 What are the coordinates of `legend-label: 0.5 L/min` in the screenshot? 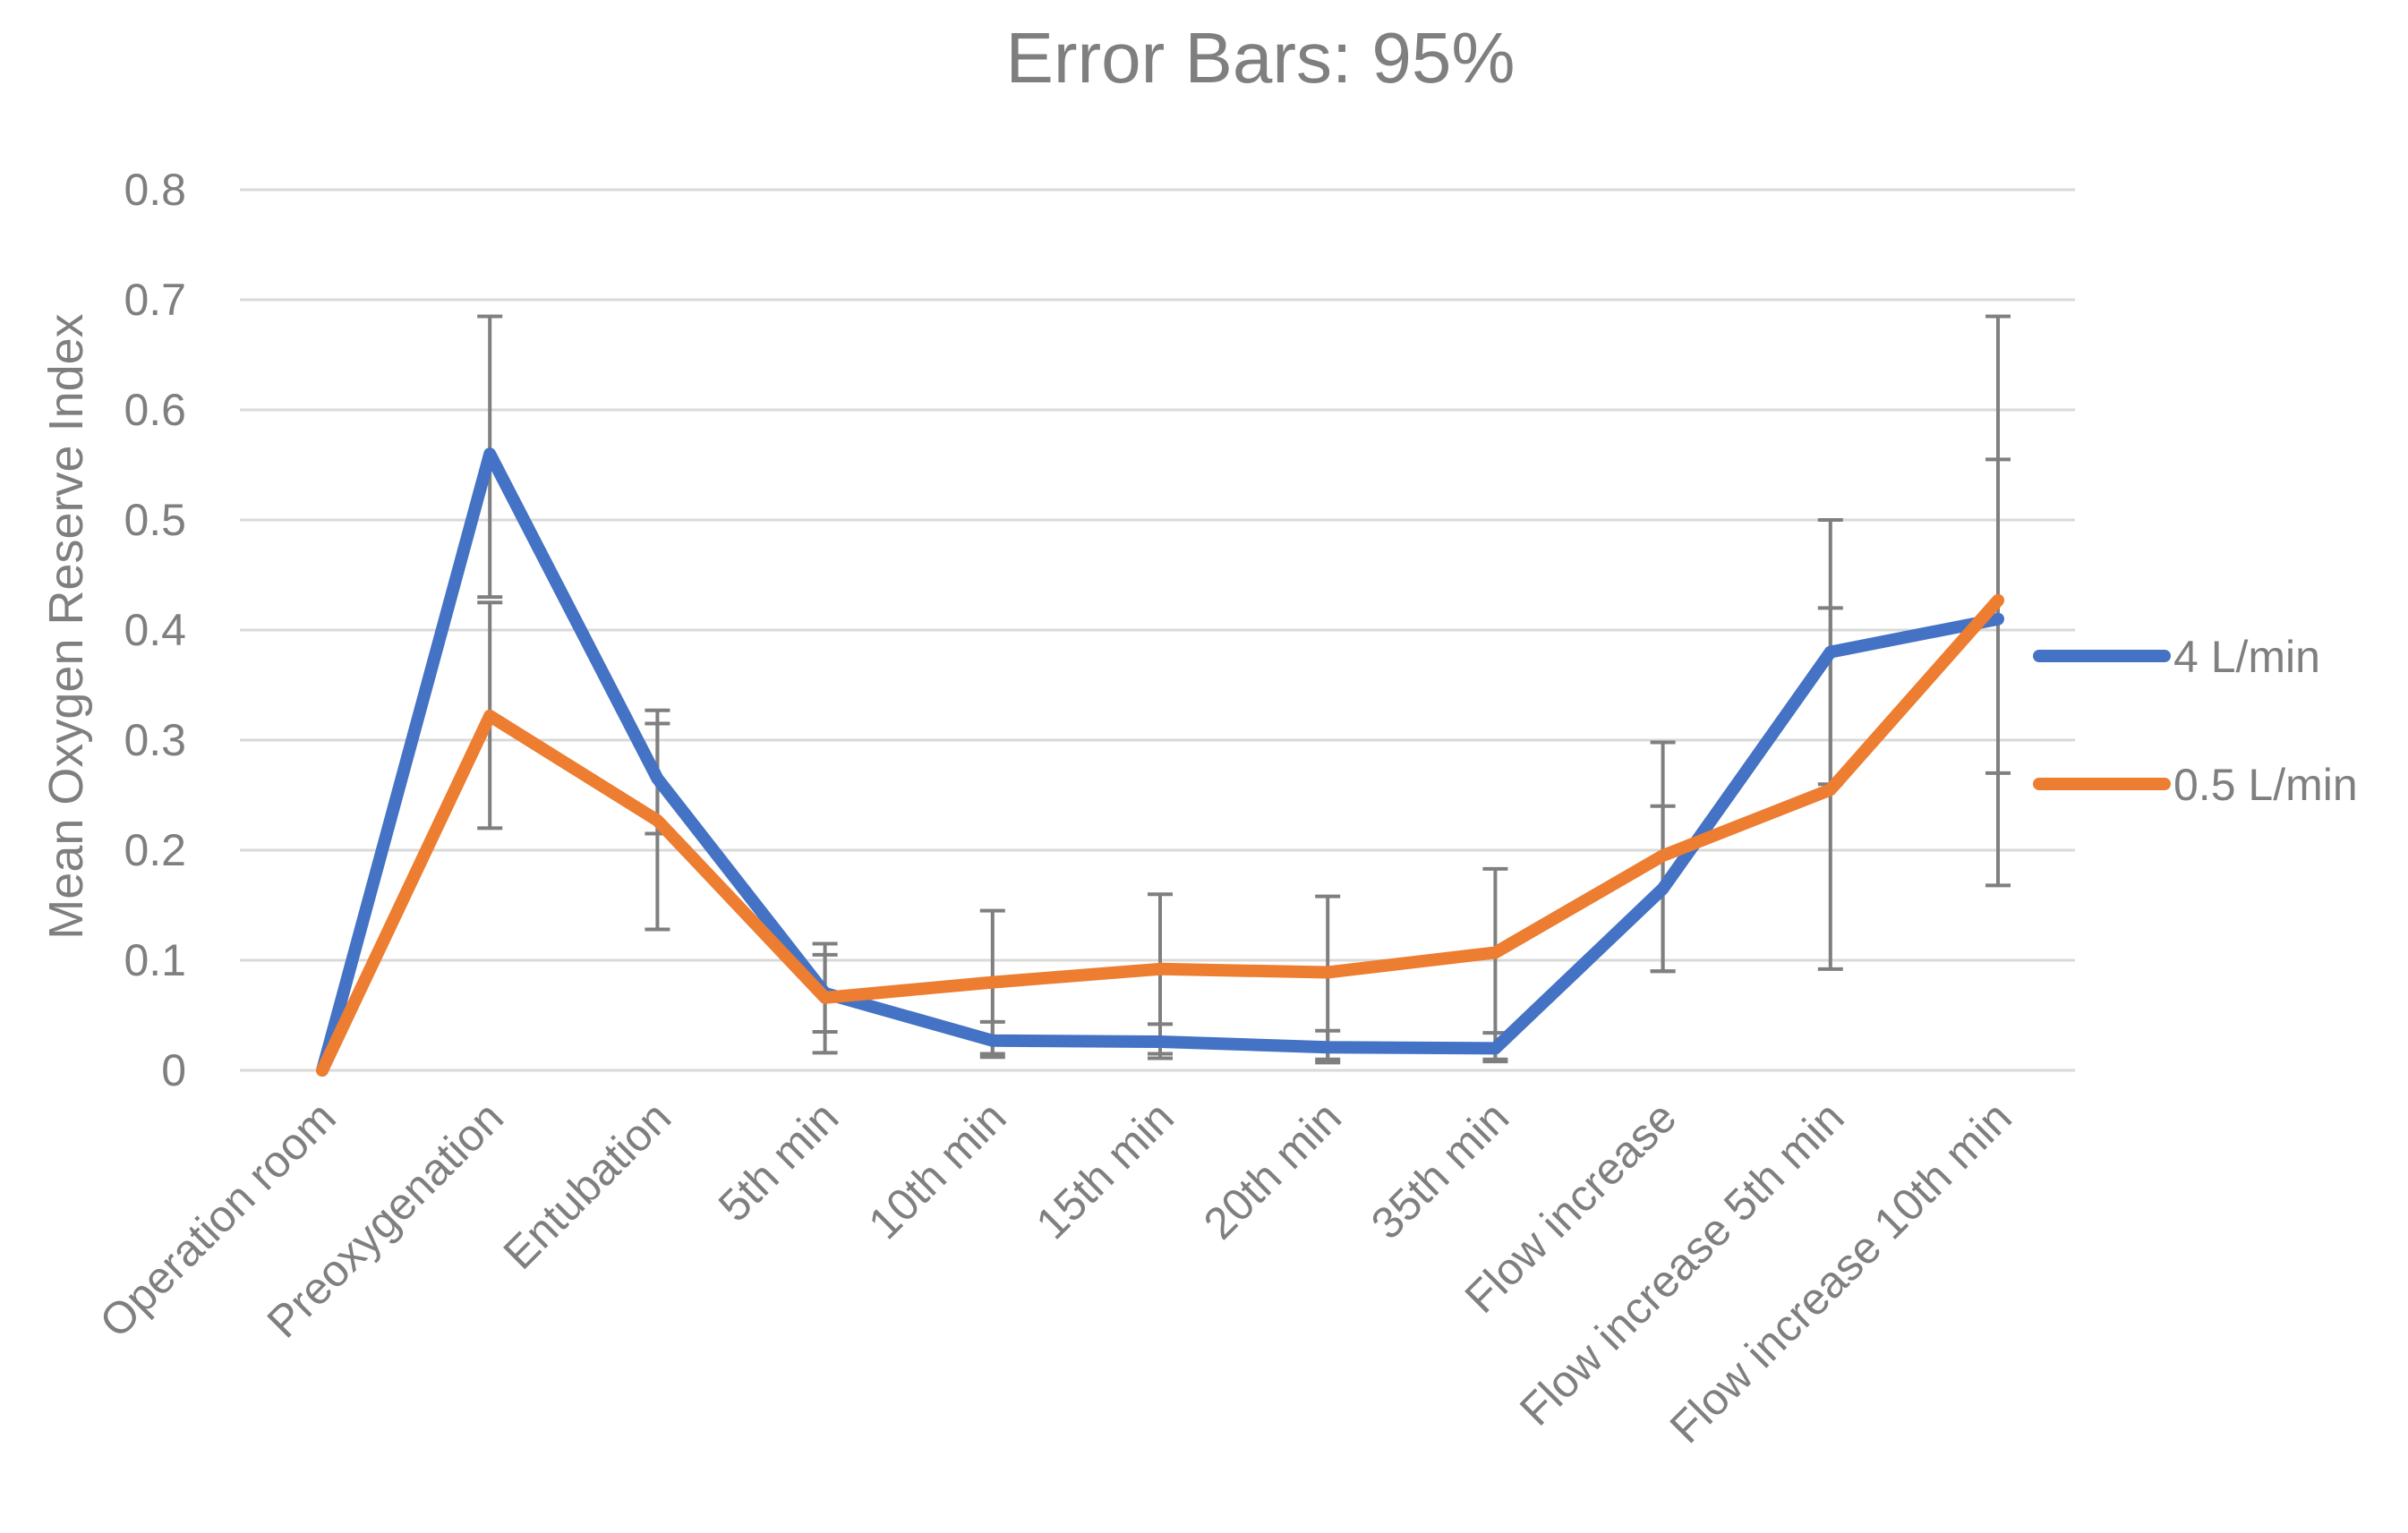 It's located at (2265, 785).